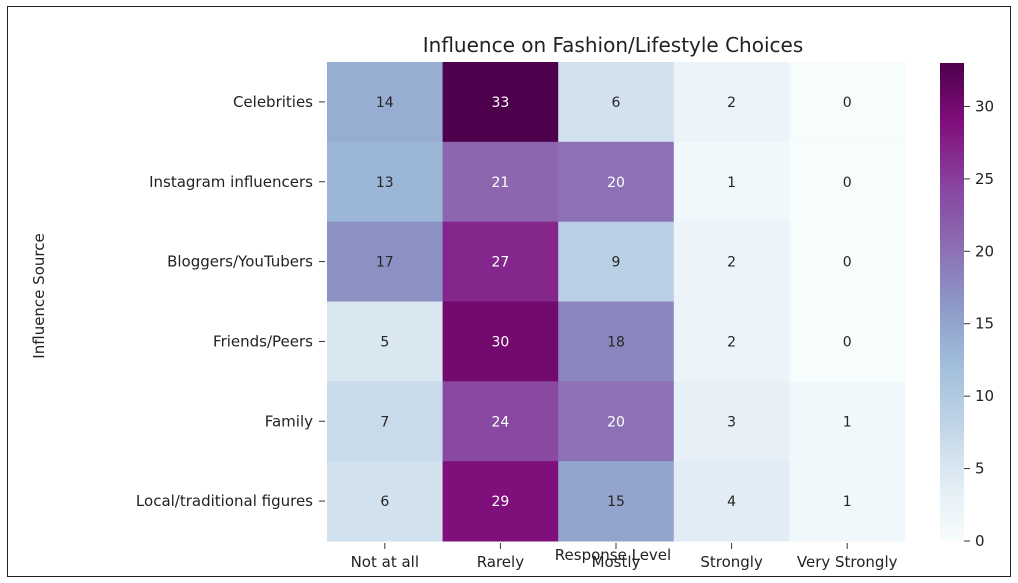 The image size is (1018, 583). Describe the element at coordinates (847, 562) in the screenshot. I see `x-tick-label: Very Strongly` at that location.